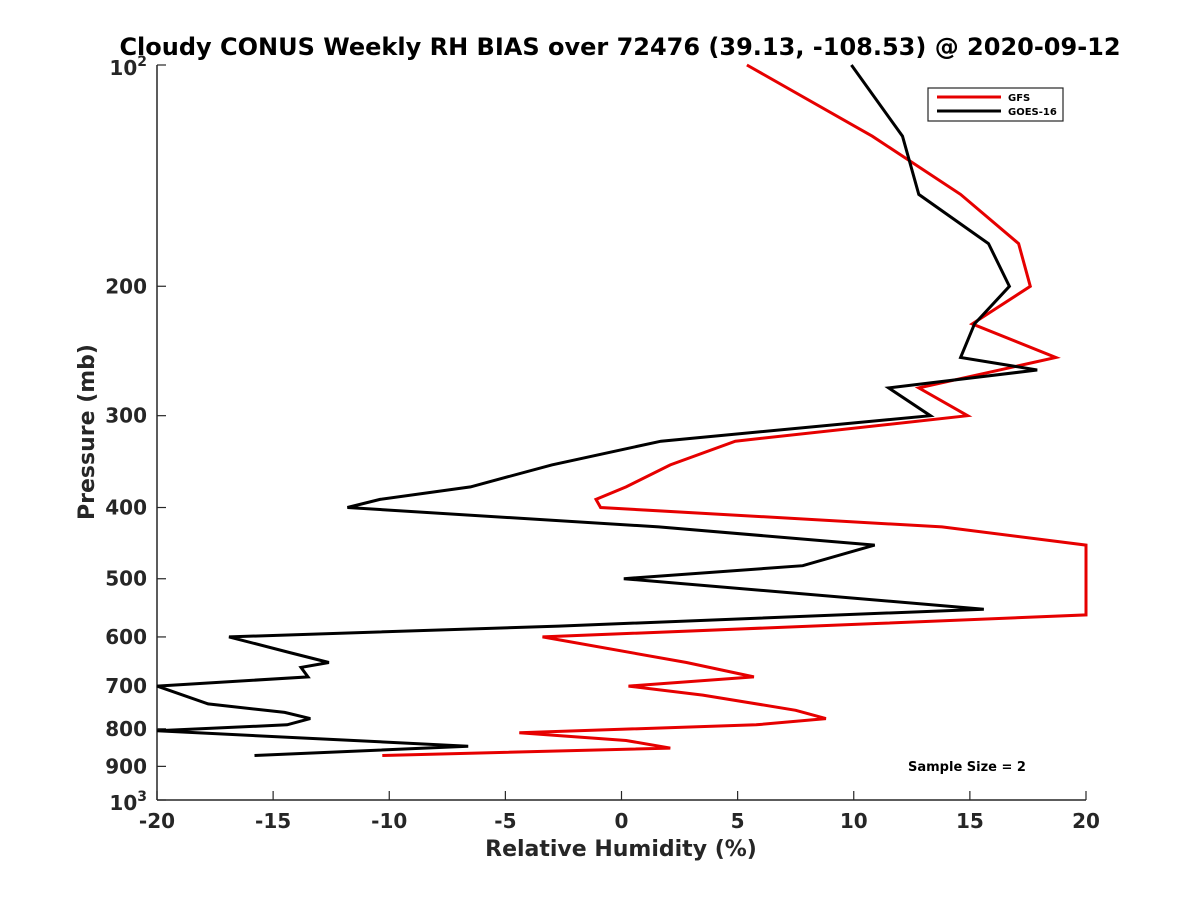 This screenshot has height=900, width=1200. Describe the element at coordinates (126, 286) in the screenshot. I see `y-tick-label: 200` at that location.